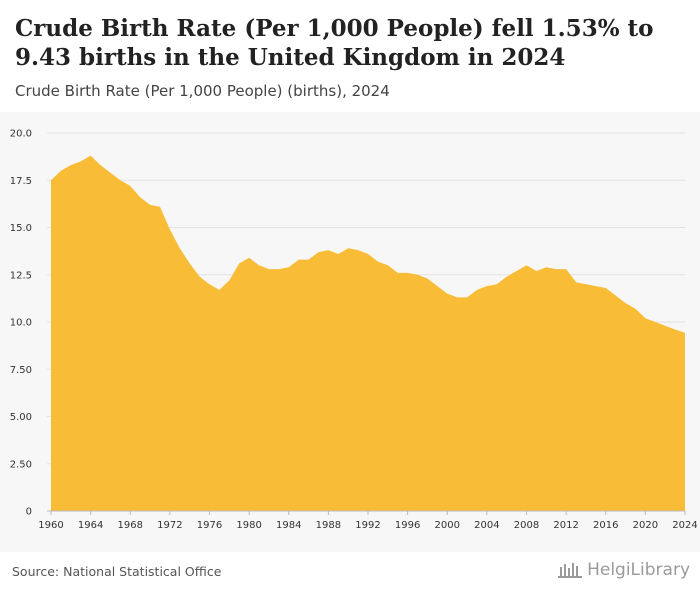 The height and width of the screenshot is (596, 700). What do you see at coordinates (407, 525) in the screenshot?
I see `x-tick-label: 1996` at bounding box center [407, 525].